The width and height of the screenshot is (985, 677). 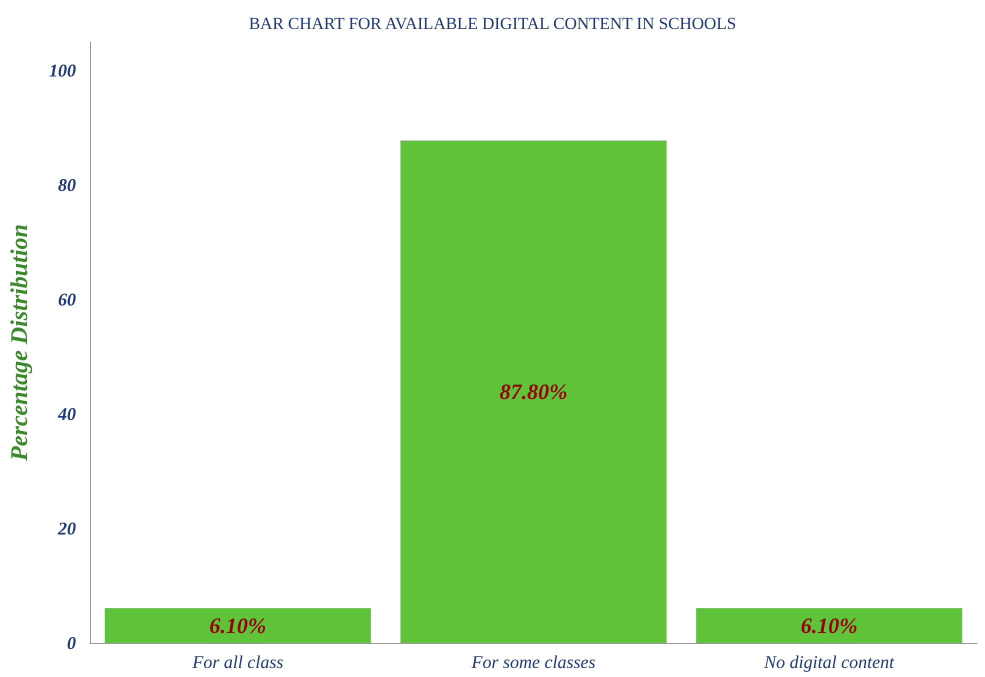 What do you see at coordinates (71, 643) in the screenshot?
I see `y-tick-label: 0` at bounding box center [71, 643].